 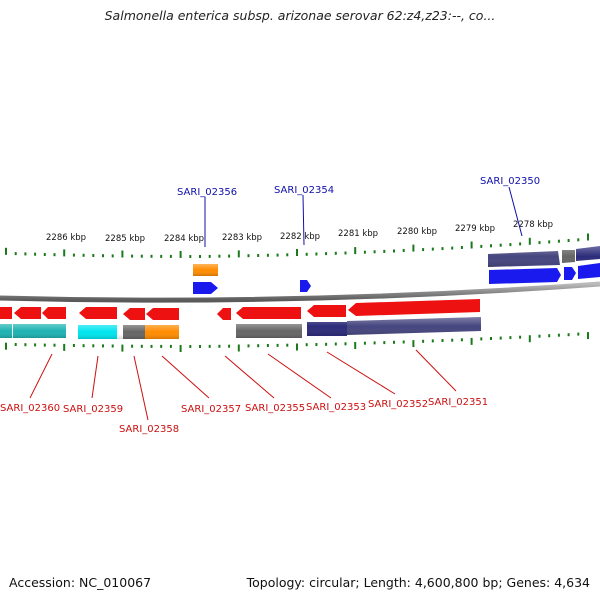 What do you see at coordinates (336, 407) in the screenshot?
I see `gene-label-reverse: SARI_02353` at bounding box center [336, 407].